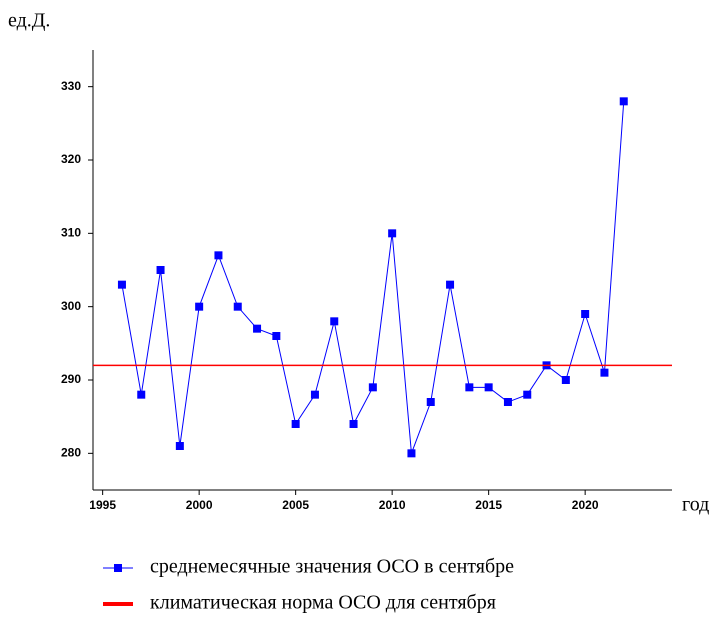 The height and width of the screenshot is (617, 718). Describe the element at coordinates (392, 505) in the screenshot. I see `x-tick-label: 2010` at that location.